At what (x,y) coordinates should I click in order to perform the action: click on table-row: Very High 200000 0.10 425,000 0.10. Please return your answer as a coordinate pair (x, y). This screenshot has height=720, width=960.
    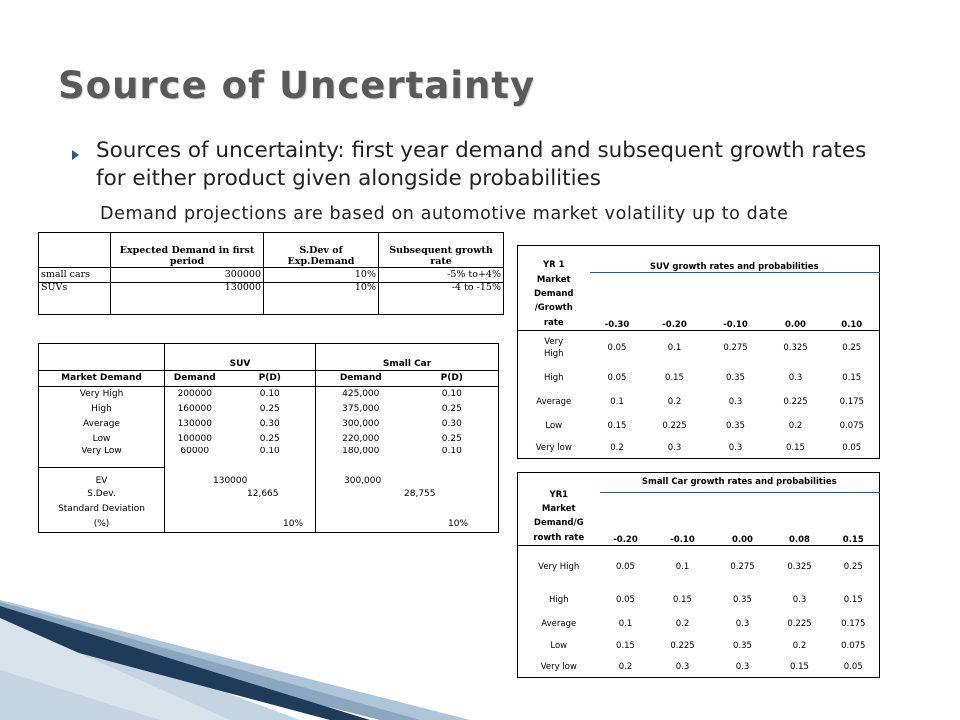
    Looking at the image, I should click on (269, 394).